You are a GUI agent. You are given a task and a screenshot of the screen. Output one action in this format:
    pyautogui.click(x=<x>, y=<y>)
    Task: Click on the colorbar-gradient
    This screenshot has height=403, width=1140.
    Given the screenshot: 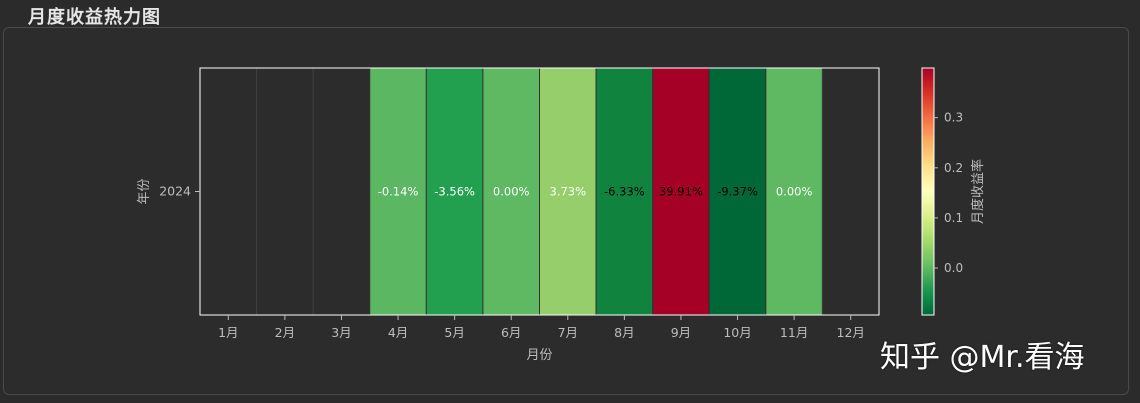 What is the action you would take?
    pyautogui.click(x=928, y=191)
    